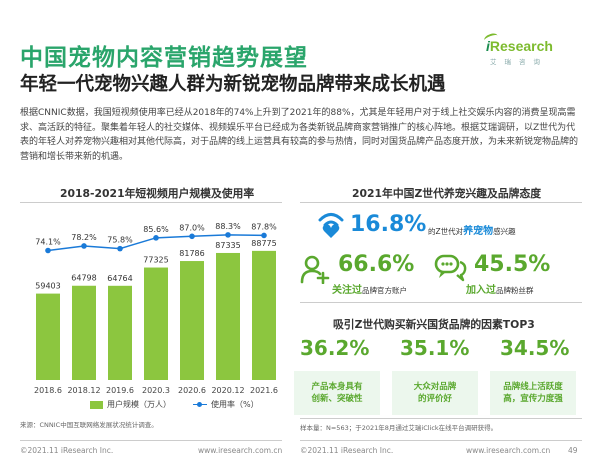 This screenshot has height=475, width=600. I want to click on logo-brand: iResearch, so click(526, 46).